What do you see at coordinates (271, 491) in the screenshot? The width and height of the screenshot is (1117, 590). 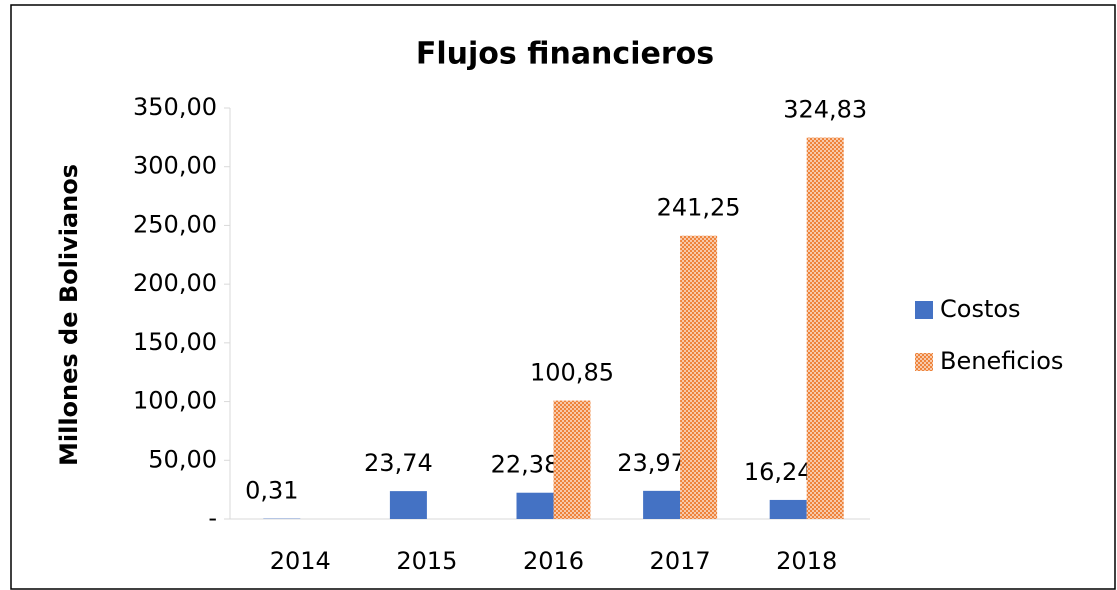 I see `data-label: 0,31` at bounding box center [271, 491].